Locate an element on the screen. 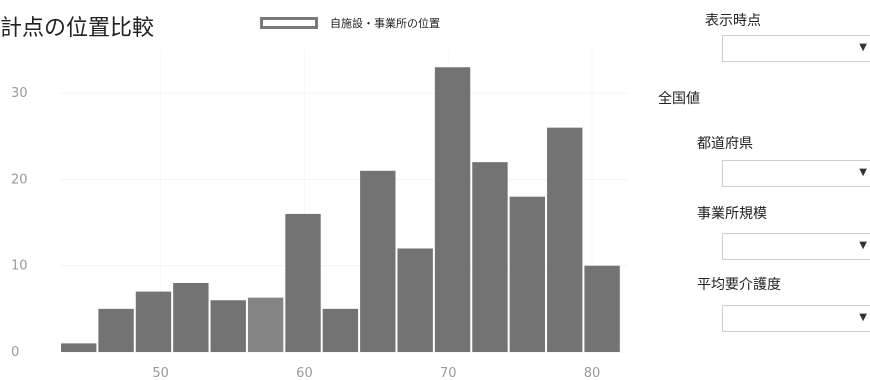 This screenshot has height=380, width=870. national-label: 全国値 is located at coordinates (679, 99).